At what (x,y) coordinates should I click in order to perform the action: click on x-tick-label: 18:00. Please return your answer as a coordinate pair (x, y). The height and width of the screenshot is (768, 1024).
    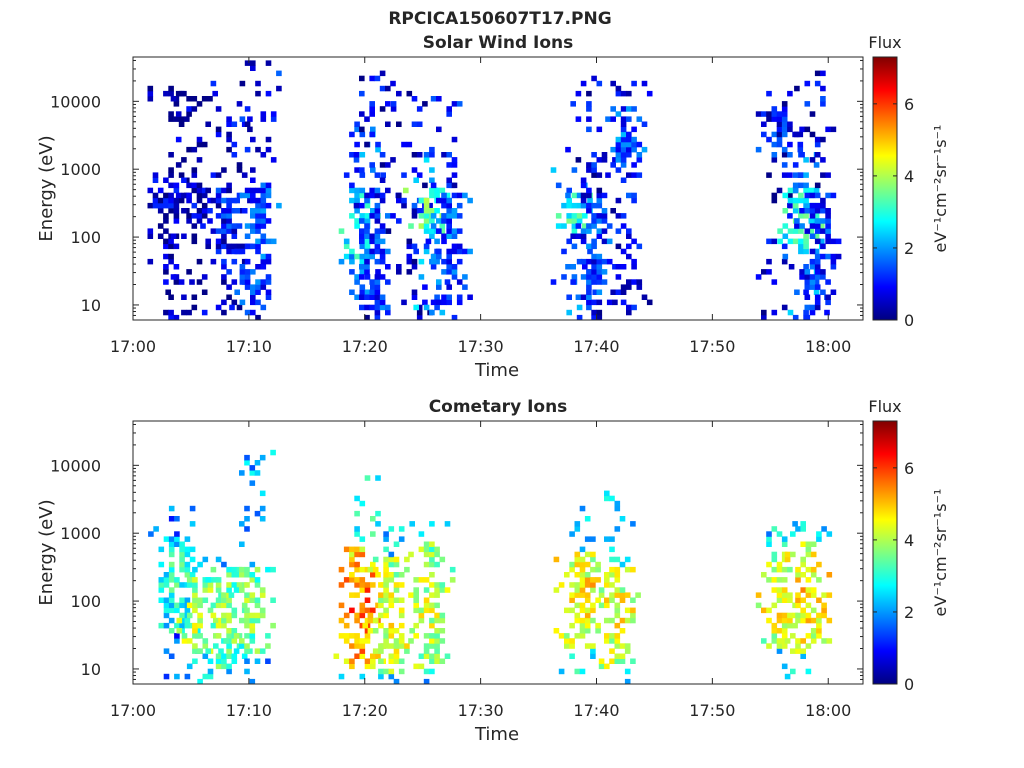
    Looking at the image, I should click on (828, 710).